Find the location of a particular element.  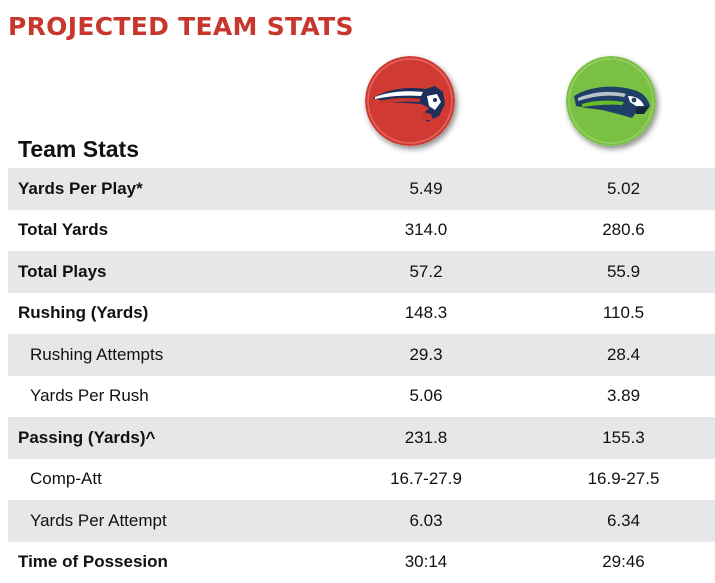

seahawks-value: 110.5 is located at coordinates (623, 313).